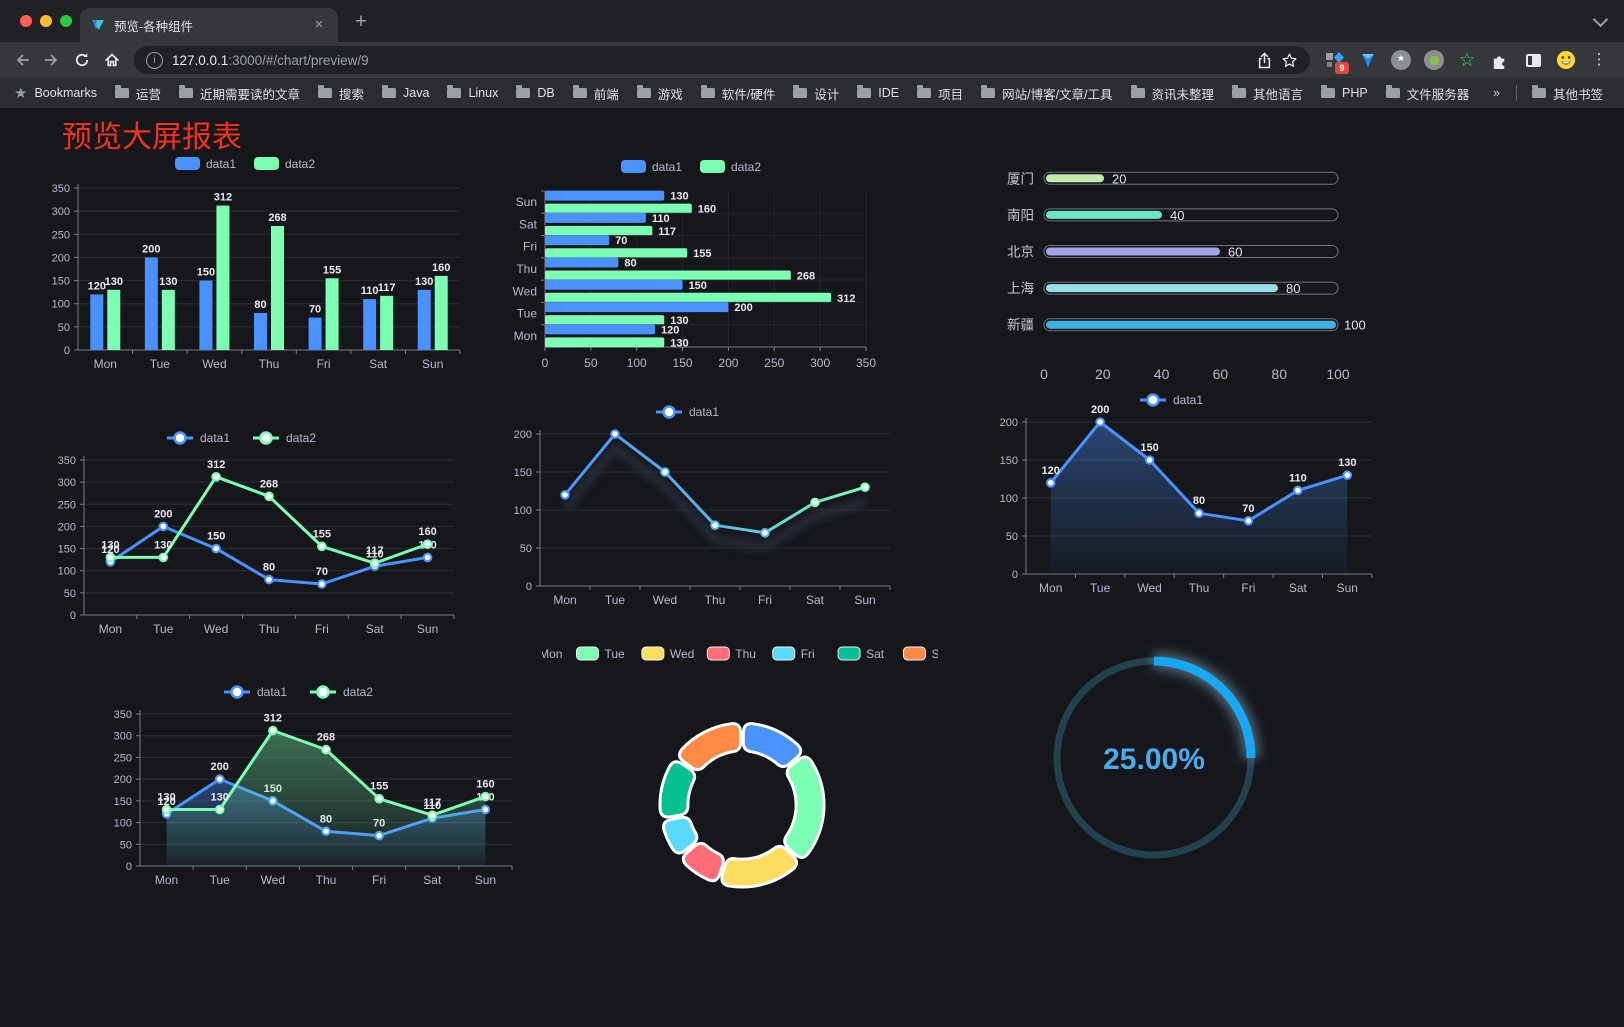 The width and height of the screenshot is (1624, 1027). What do you see at coordinates (112, 60) in the screenshot?
I see `home-button` at bounding box center [112, 60].